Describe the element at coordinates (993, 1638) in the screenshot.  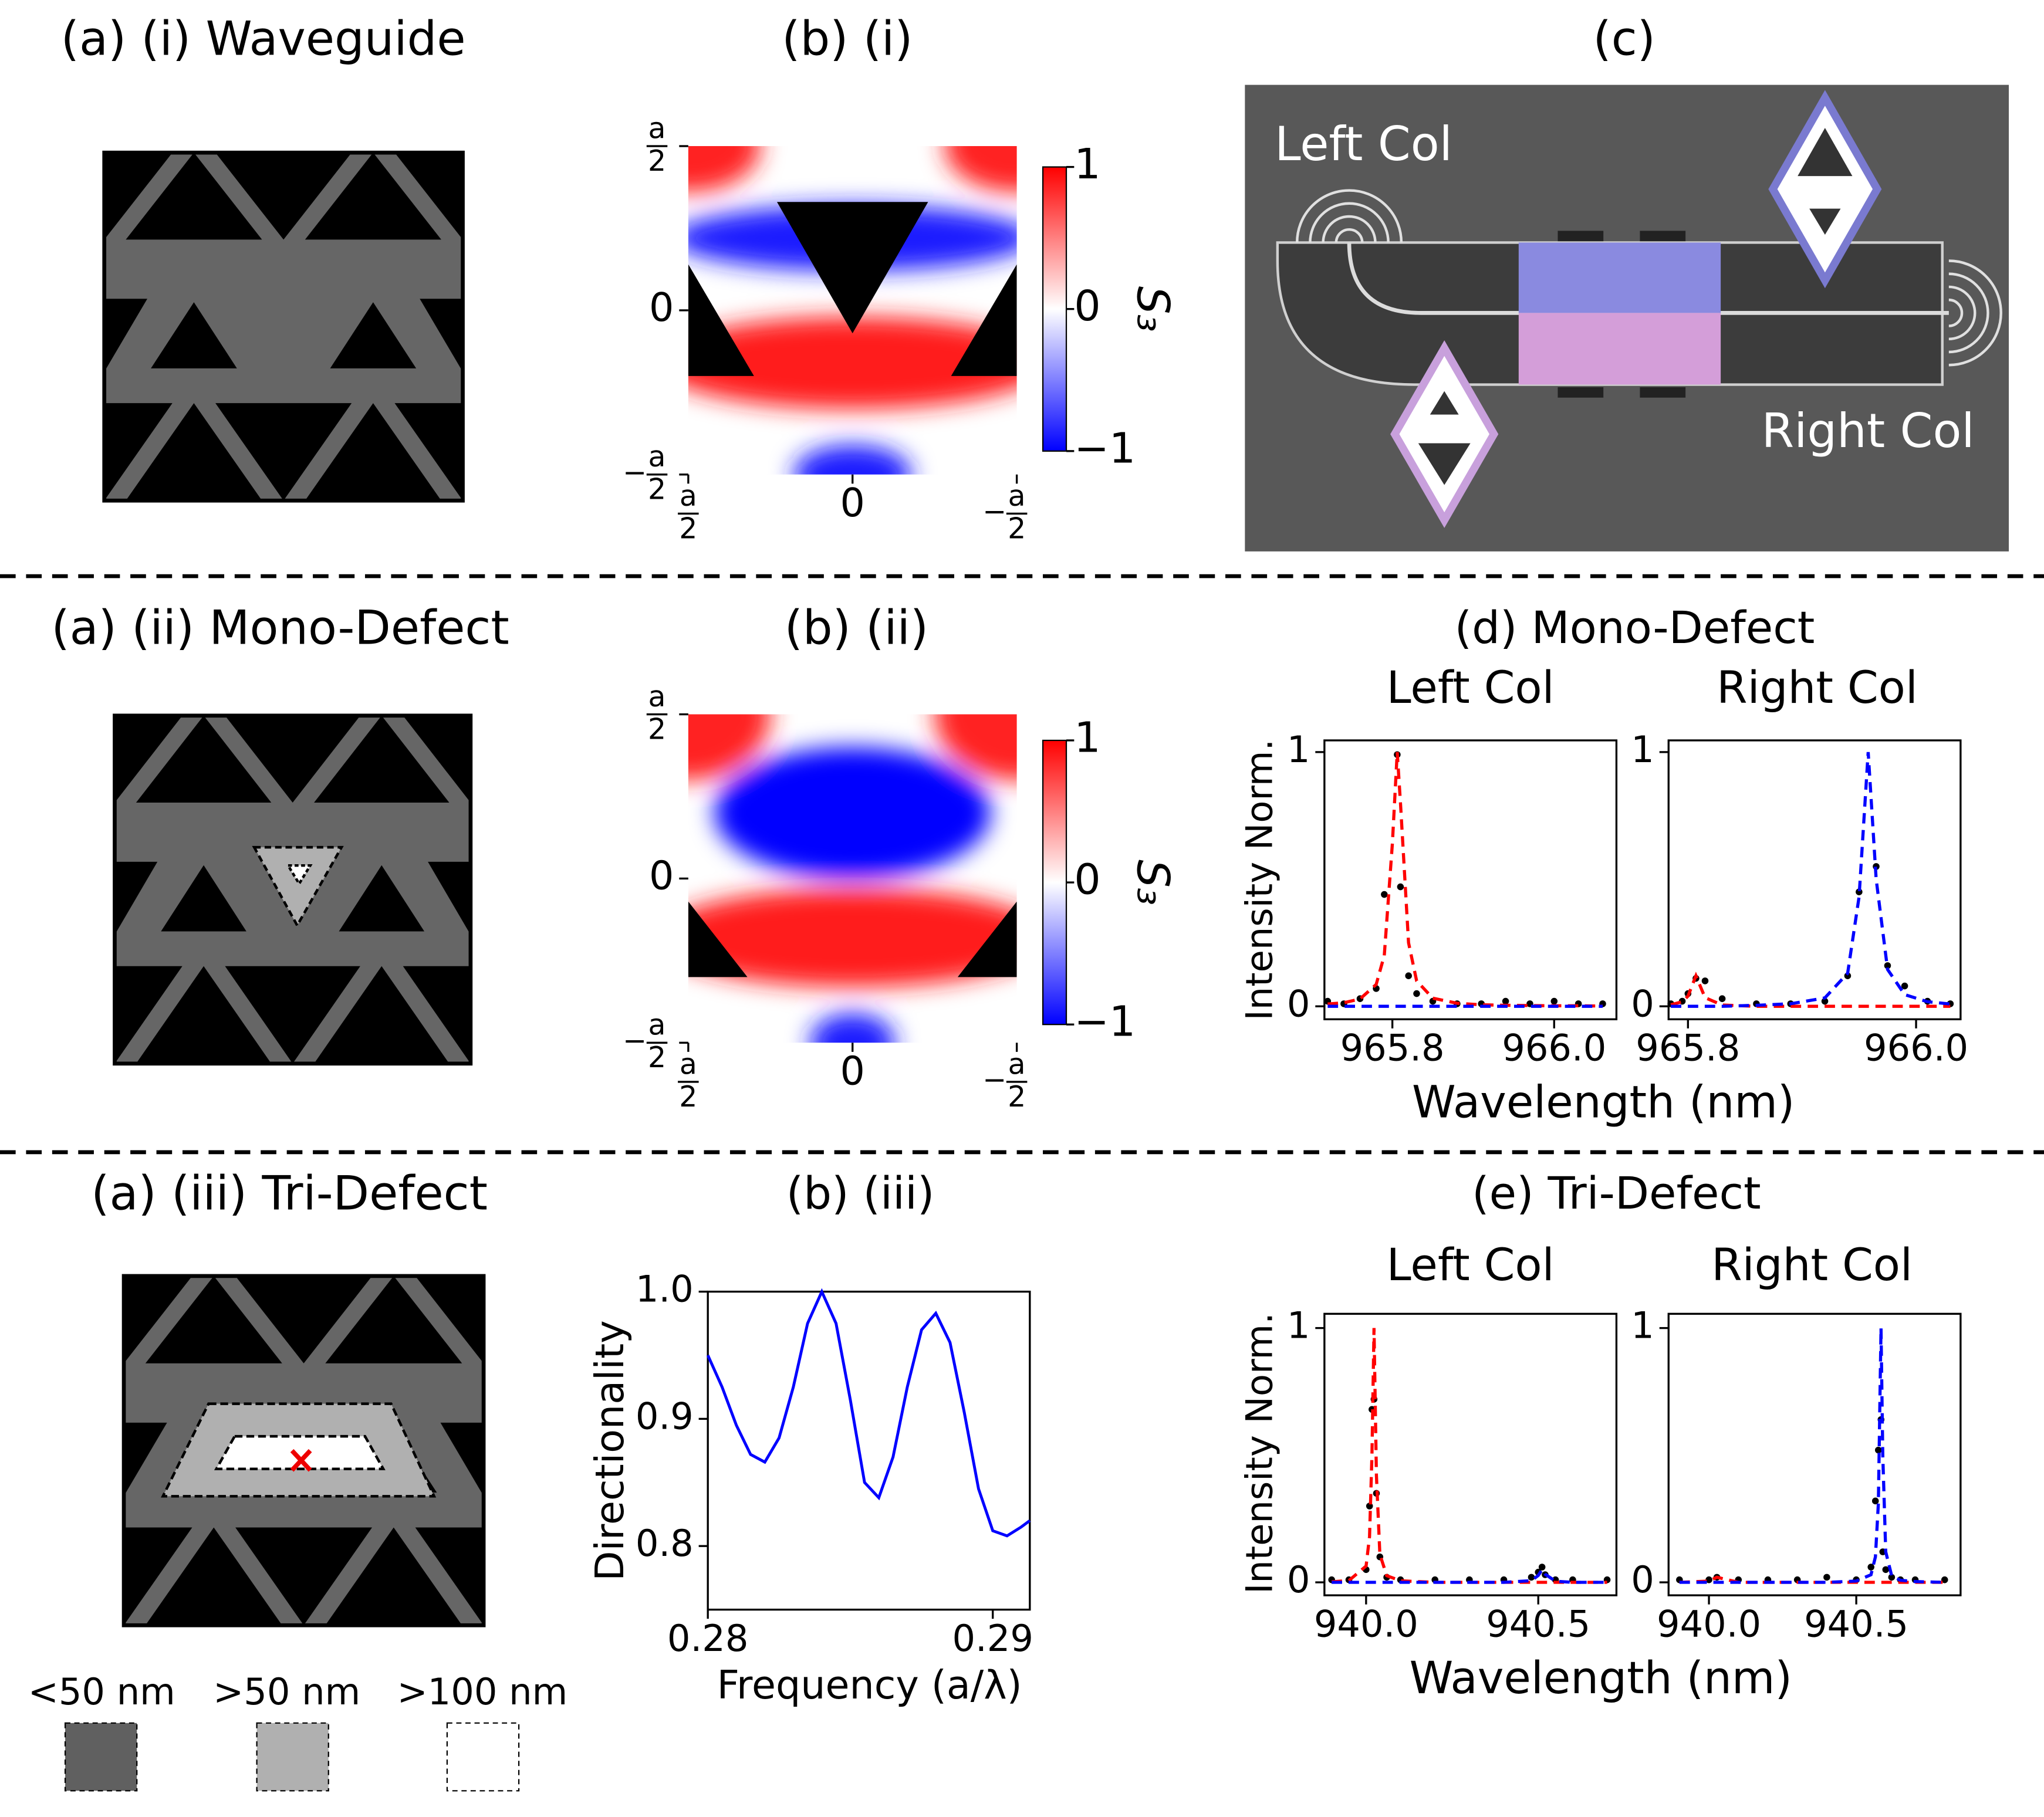
I see `x-tick-label: 0.29` at that location.